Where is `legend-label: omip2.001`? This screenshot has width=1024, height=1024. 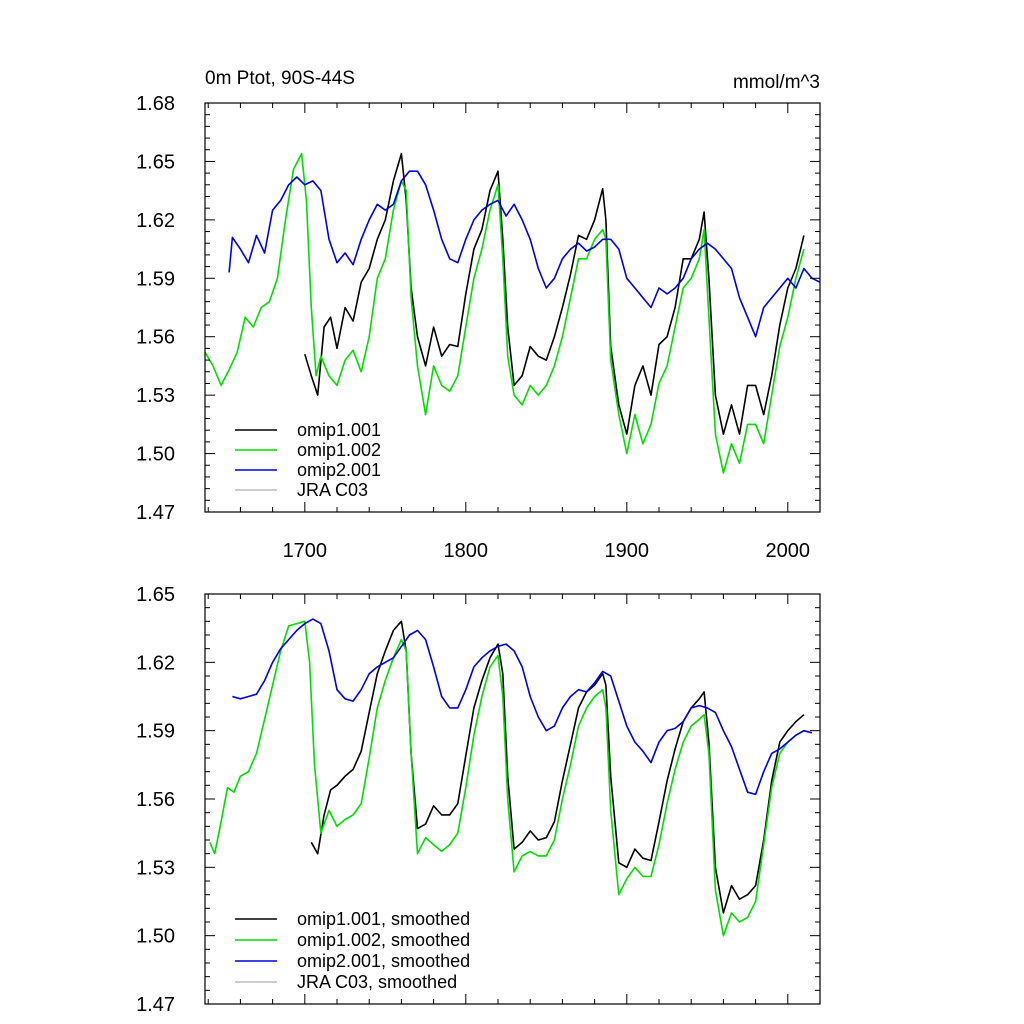 legend-label: omip2.001 is located at coordinates (339, 470).